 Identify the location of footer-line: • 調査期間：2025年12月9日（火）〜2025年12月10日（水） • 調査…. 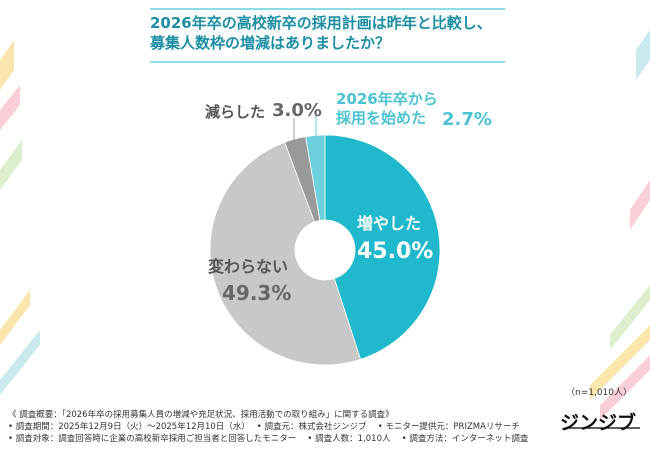
(264, 427).